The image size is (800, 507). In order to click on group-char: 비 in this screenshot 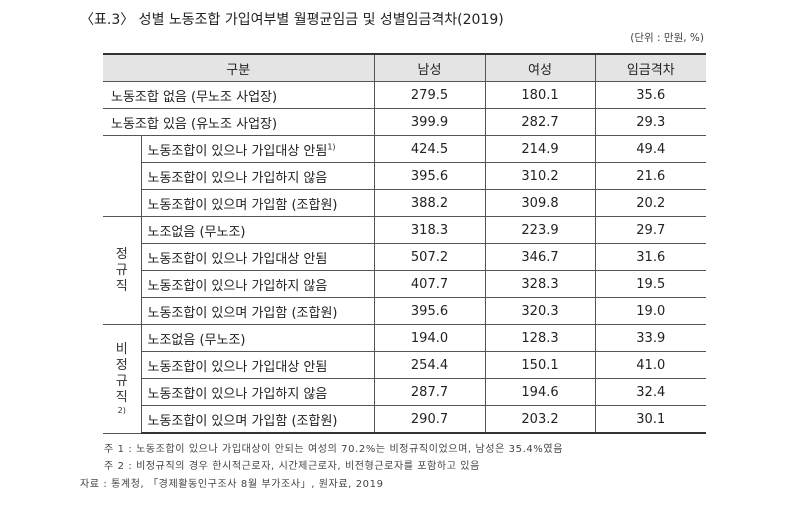, I will do `click(121, 349)`.